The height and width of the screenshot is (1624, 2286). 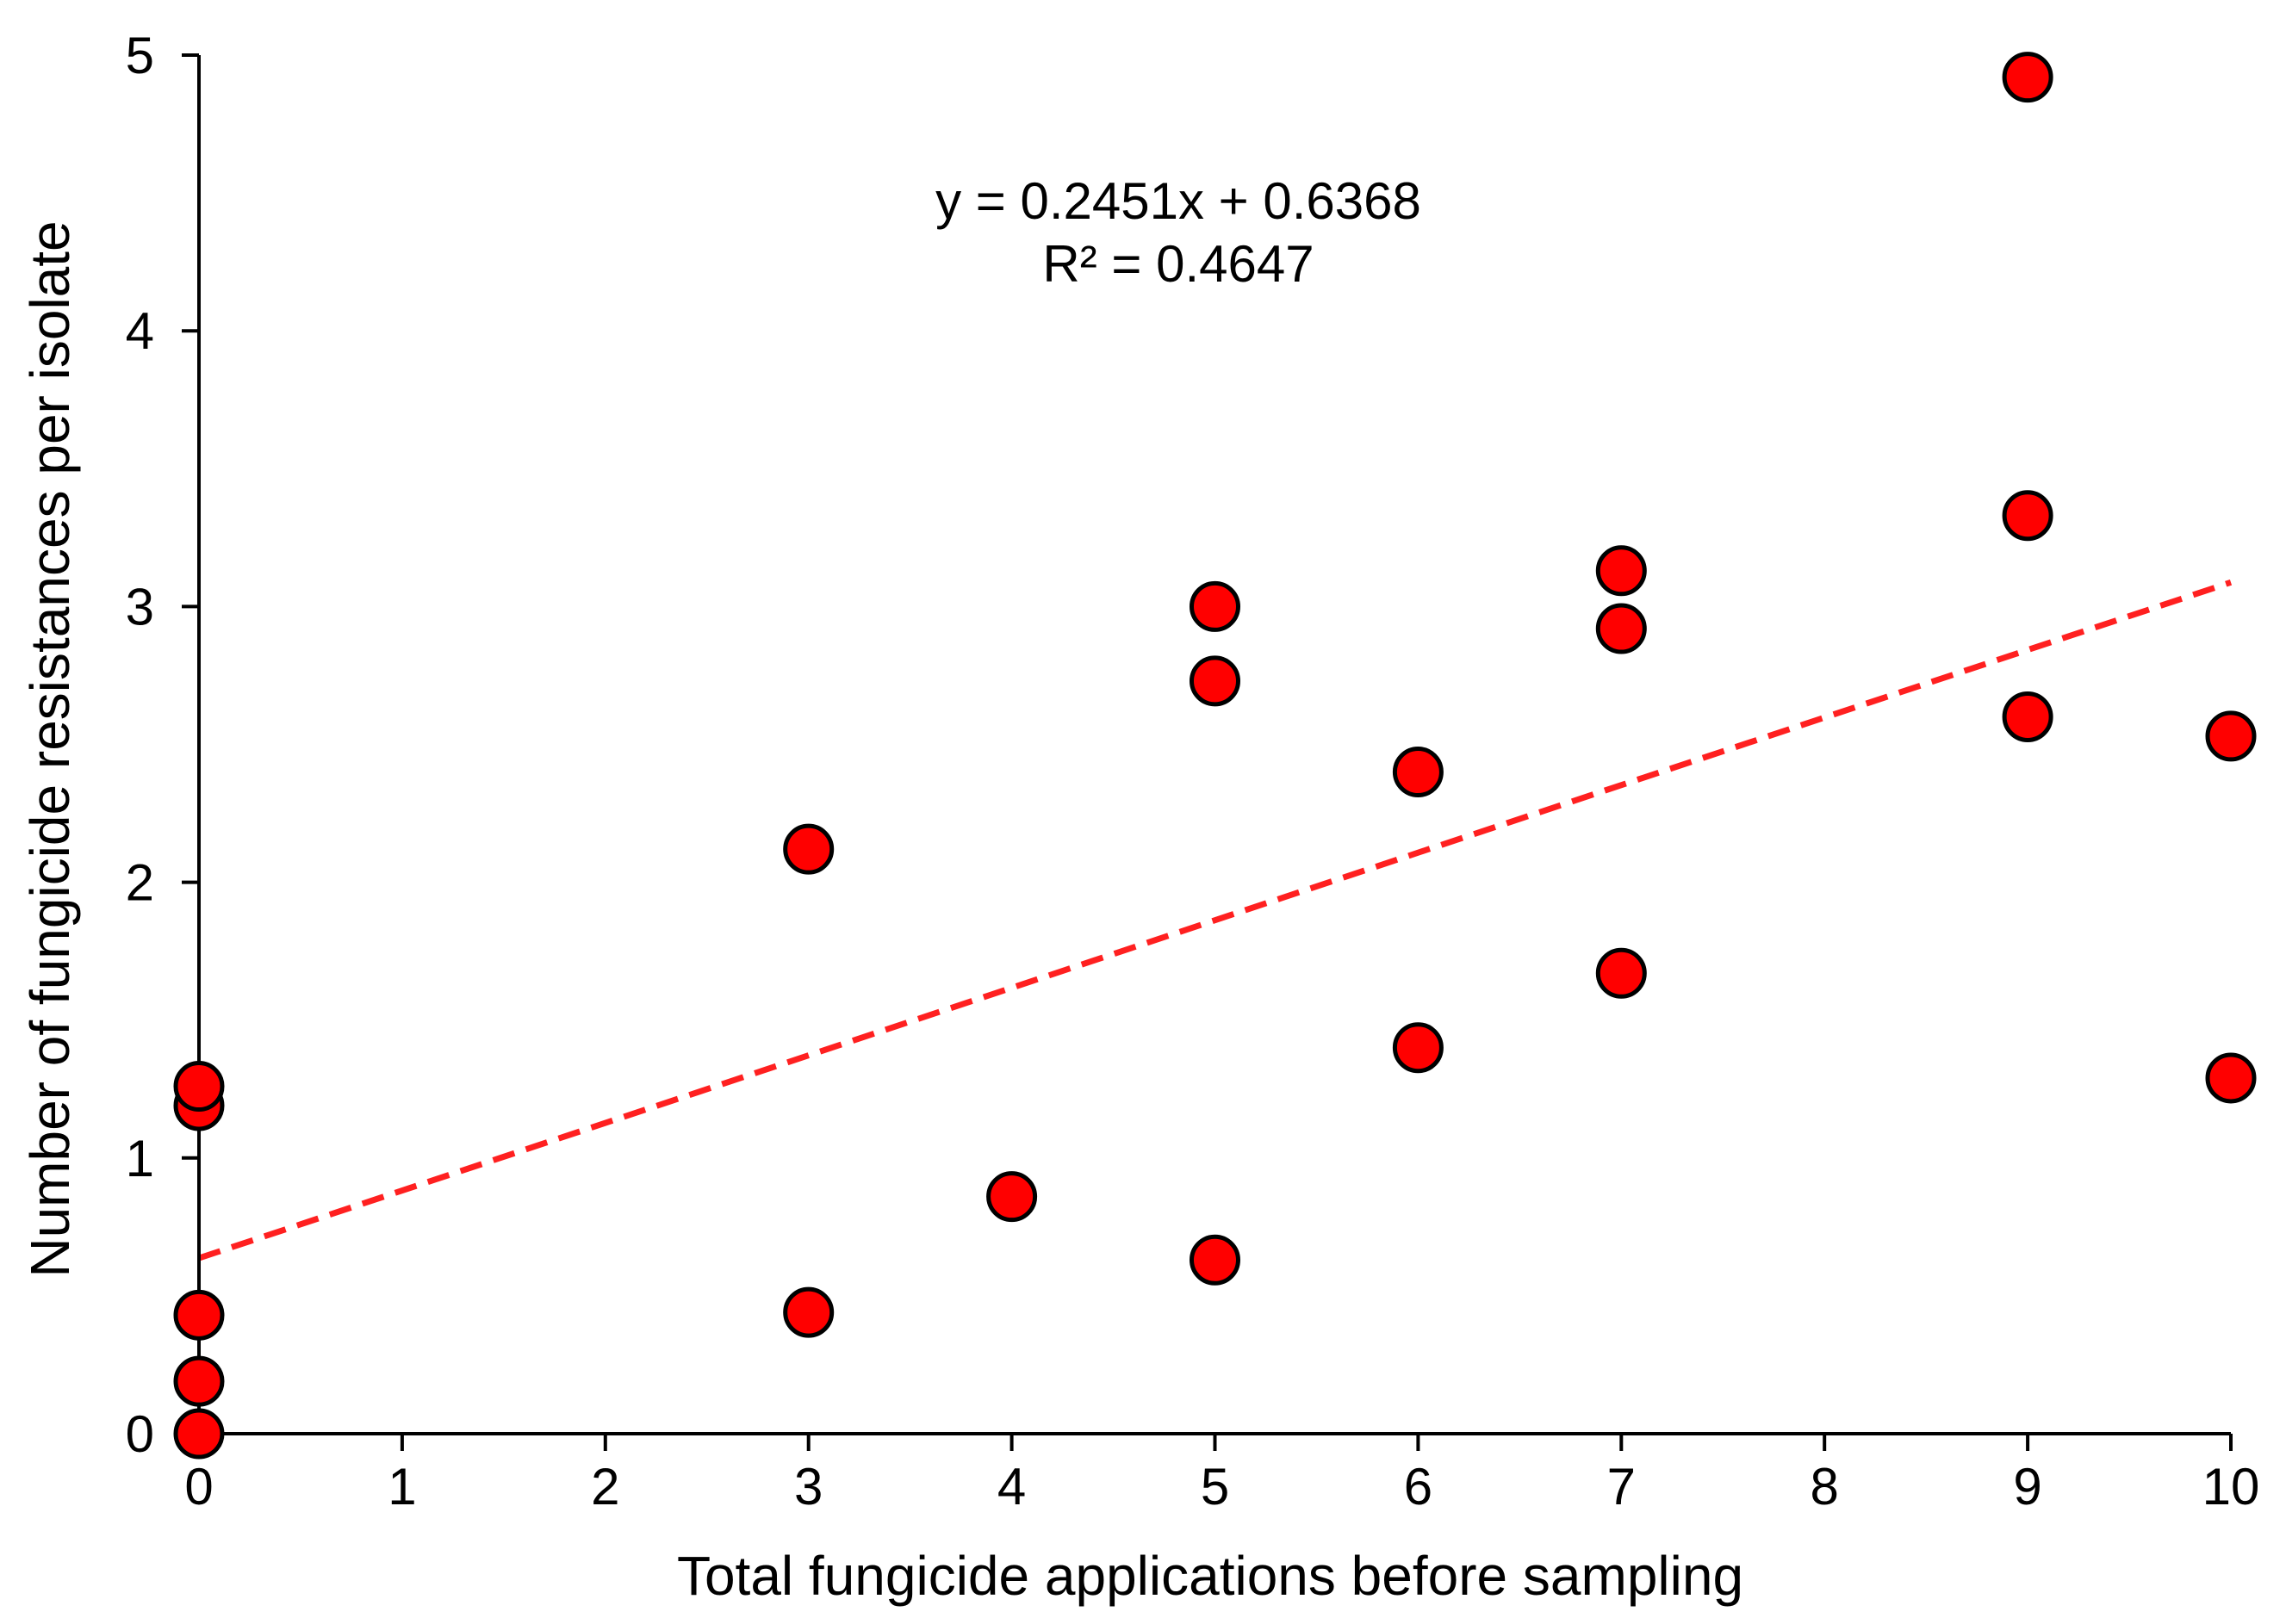 I want to click on x-tick-label: 10, so click(x=2231, y=1487).